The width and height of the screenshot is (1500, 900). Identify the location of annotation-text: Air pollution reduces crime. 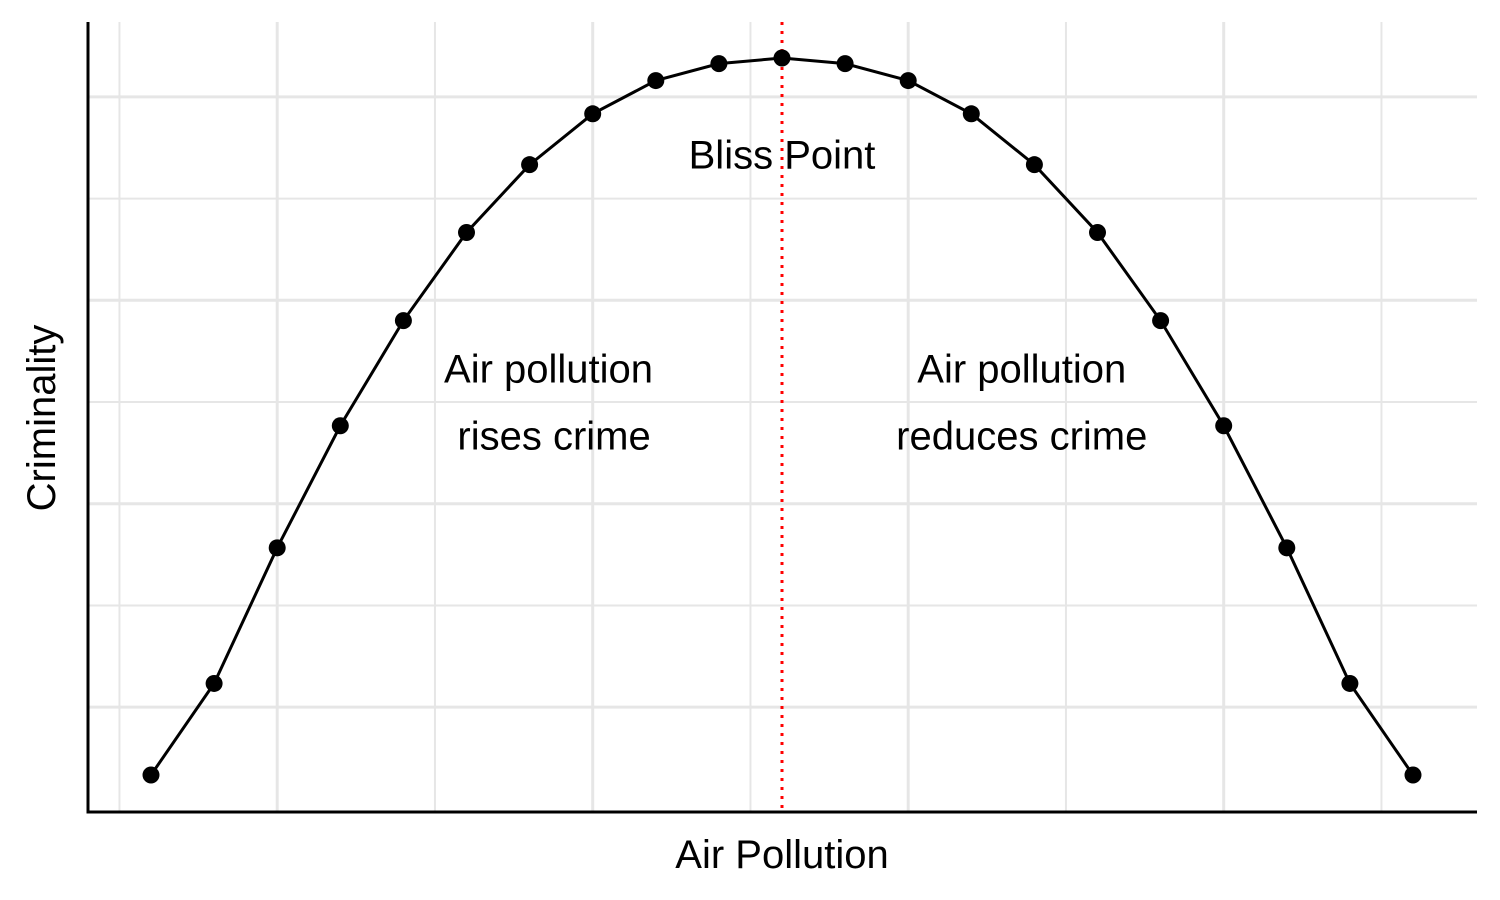
(1021, 403).